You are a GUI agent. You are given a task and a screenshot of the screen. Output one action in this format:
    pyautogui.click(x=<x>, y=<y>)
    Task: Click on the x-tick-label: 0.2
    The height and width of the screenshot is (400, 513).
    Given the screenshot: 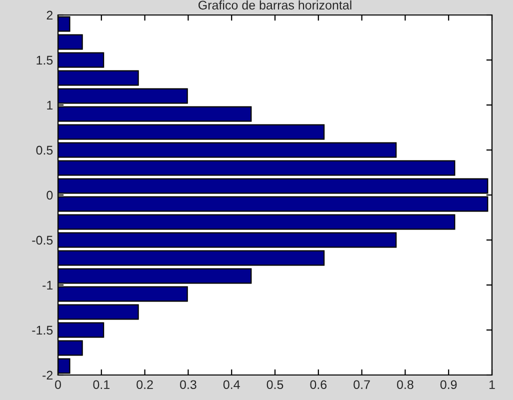 What is the action you would take?
    pyautogui.click(x=144, y=385)
    